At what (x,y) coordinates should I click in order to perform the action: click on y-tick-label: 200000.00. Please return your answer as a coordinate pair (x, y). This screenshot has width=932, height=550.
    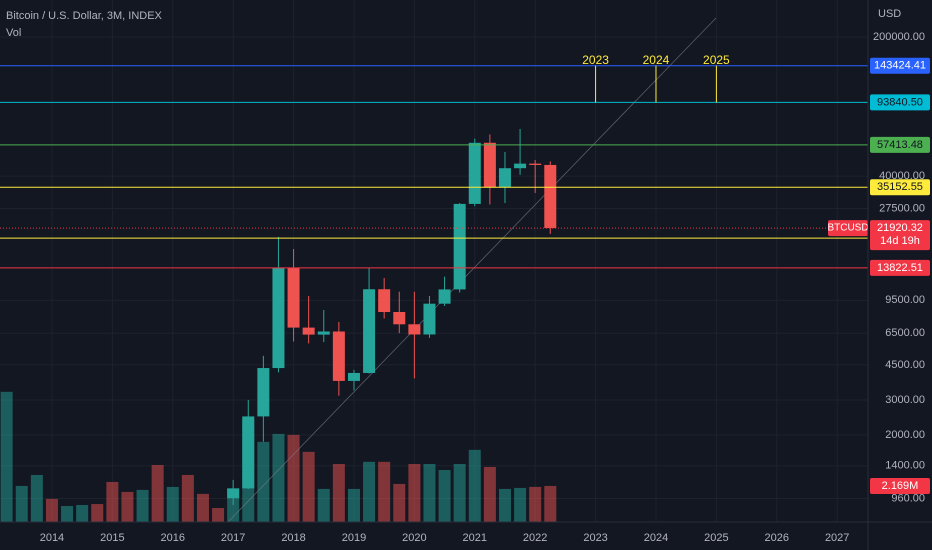
    Looking at the image, I should click on (899, 37).